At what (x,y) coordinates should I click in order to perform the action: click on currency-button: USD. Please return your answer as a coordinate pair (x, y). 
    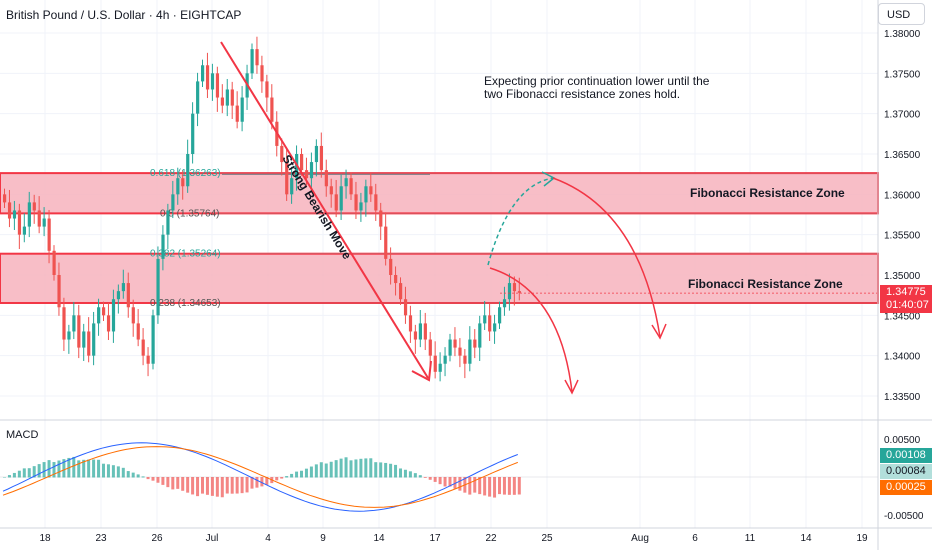
    Looking at the image, I should click on (901, 14).